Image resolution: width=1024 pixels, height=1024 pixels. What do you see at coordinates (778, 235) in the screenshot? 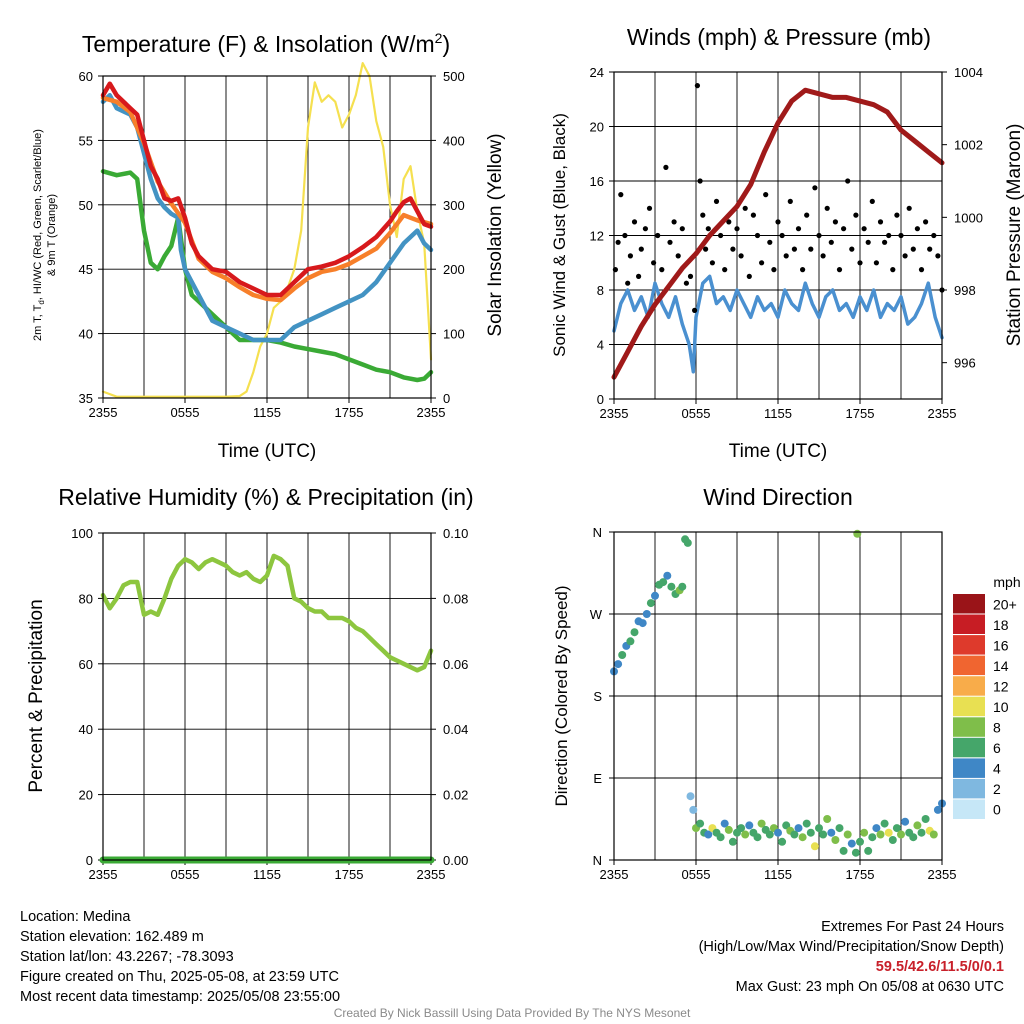
I see `winds-plot-border` at bounding box center [778, 235].